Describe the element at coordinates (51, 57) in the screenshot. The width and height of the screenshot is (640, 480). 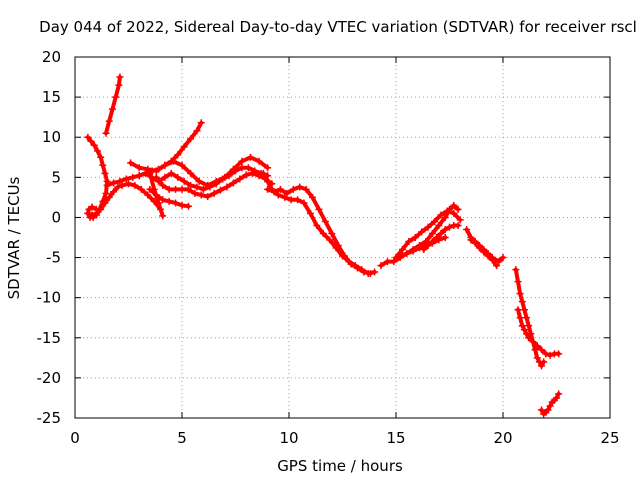
I see `y-tick-label: 20` at that location.